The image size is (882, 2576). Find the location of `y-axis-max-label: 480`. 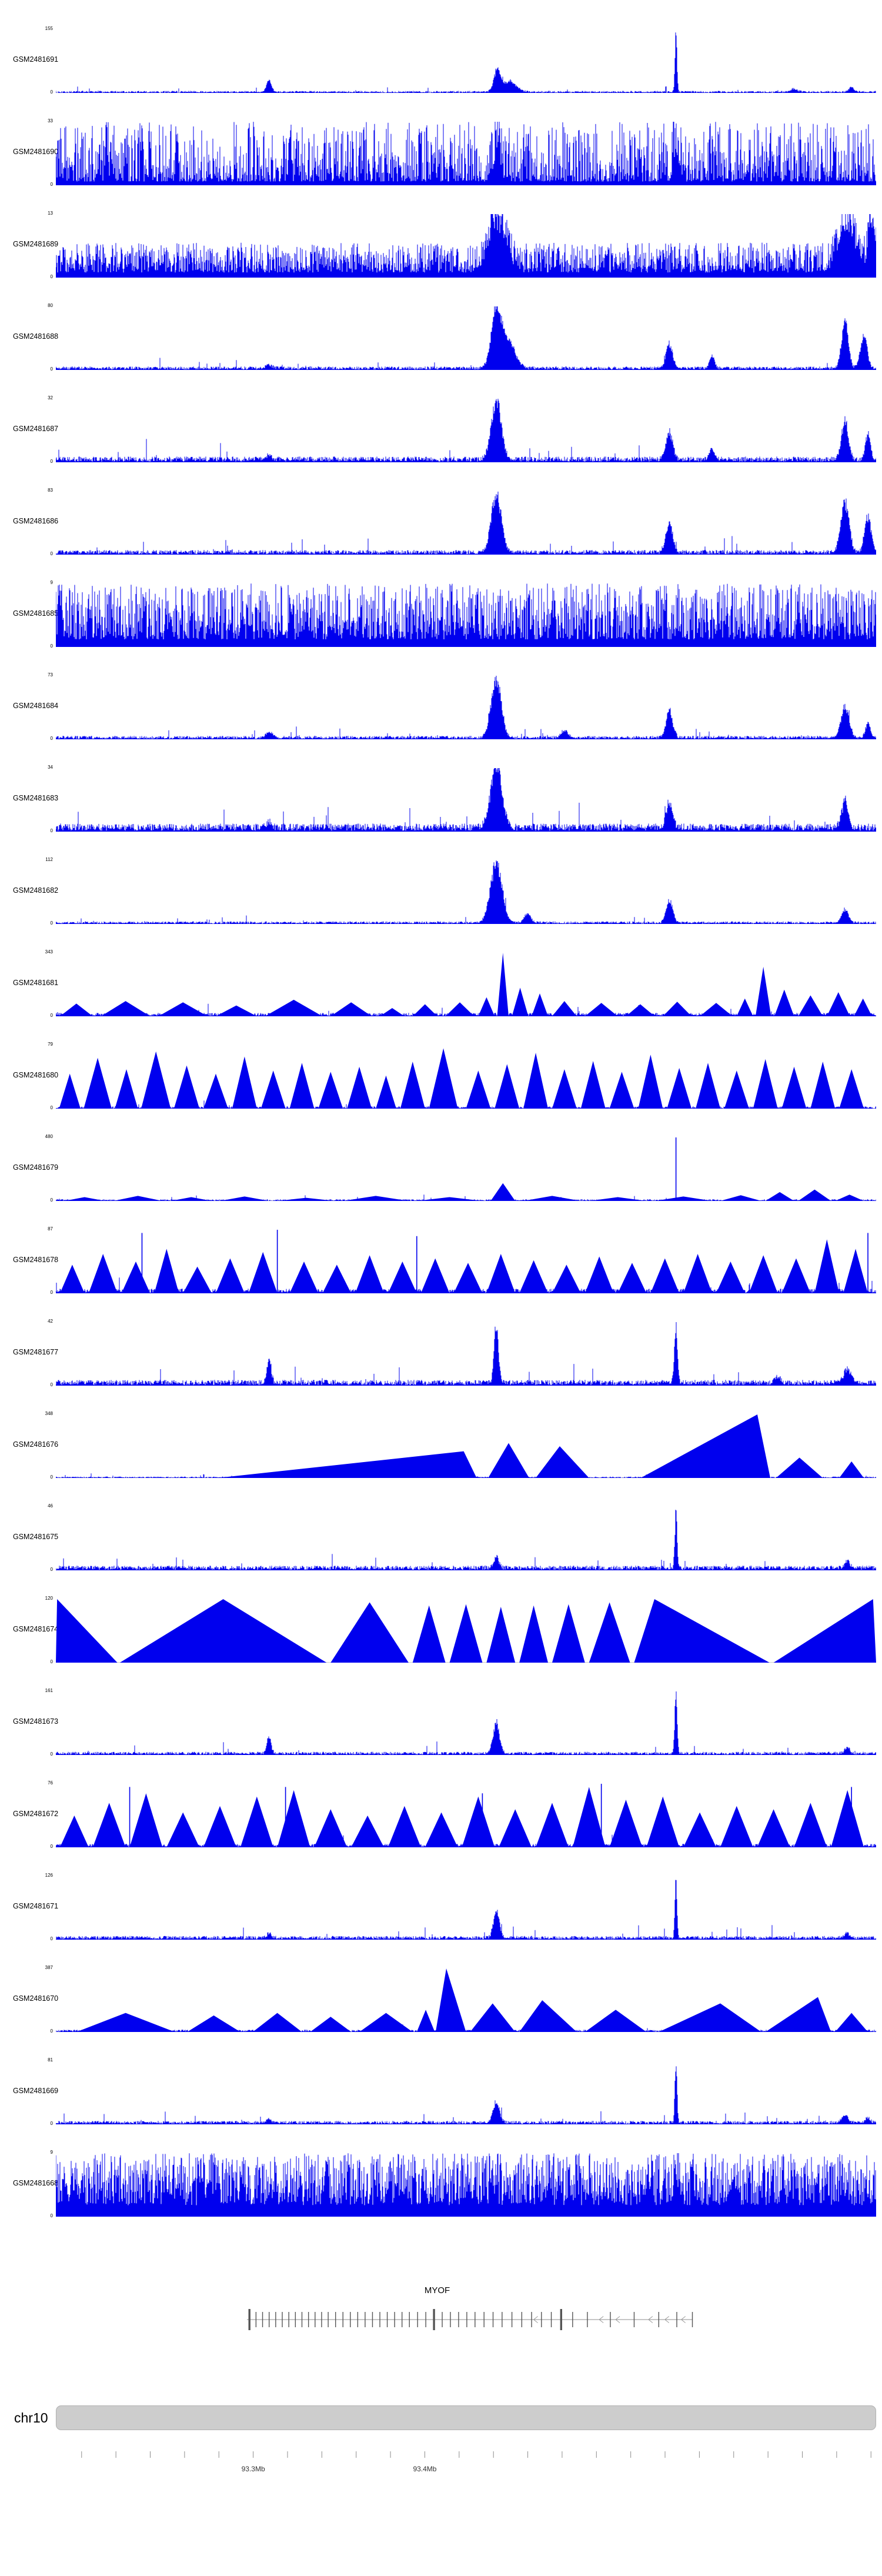

y-axis-max-label: 480 is located at coordinates (49, 1136).